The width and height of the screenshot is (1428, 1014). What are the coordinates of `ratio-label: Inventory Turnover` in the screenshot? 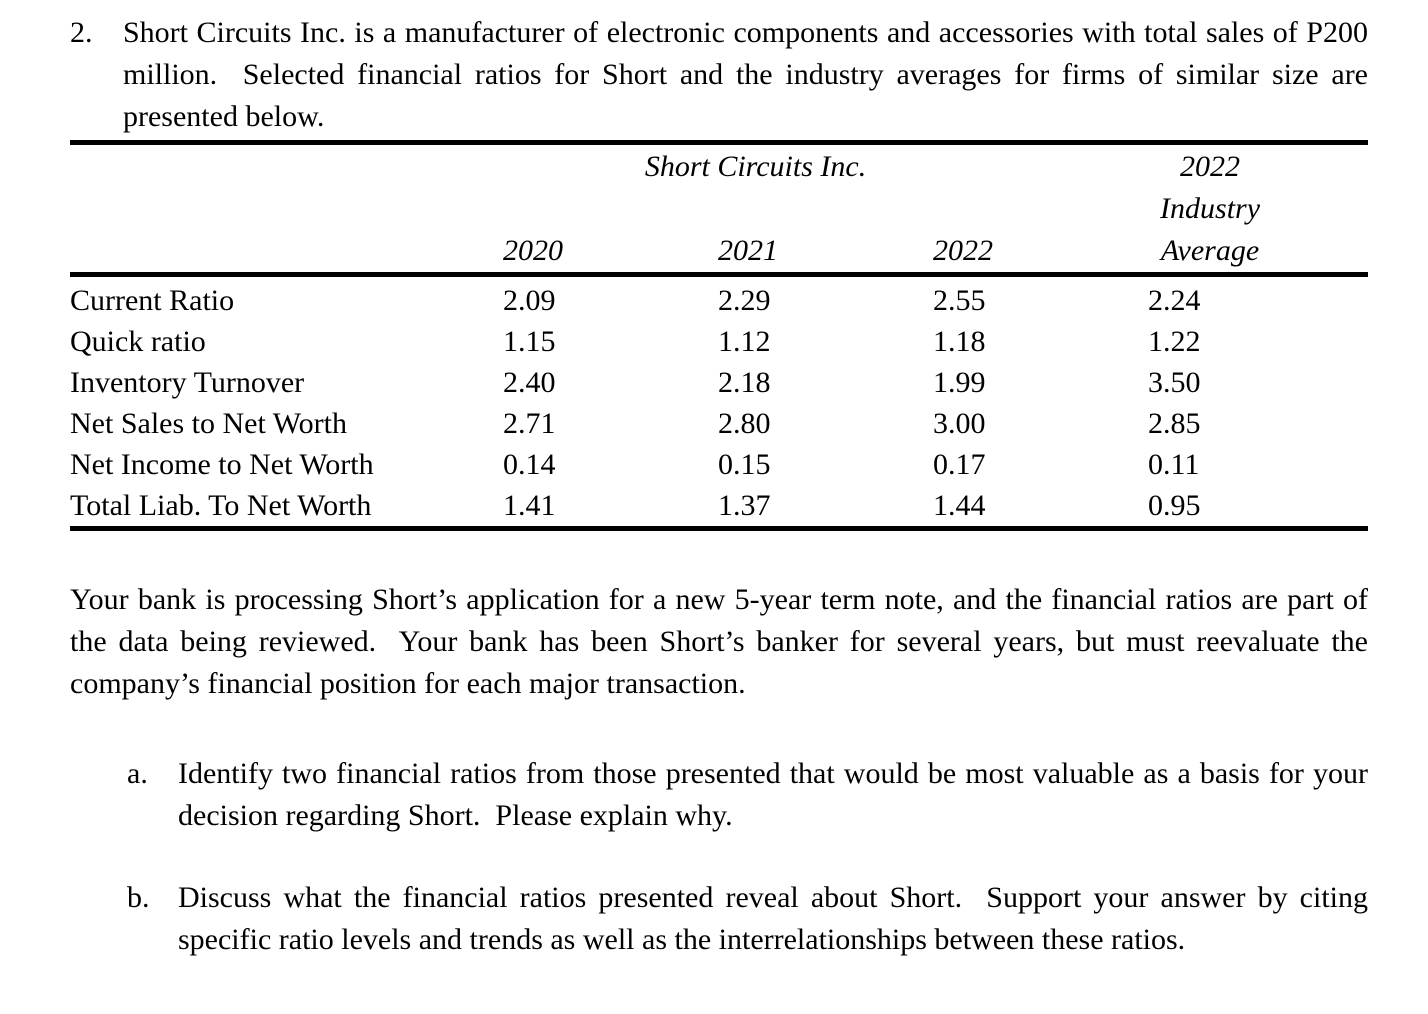 It's located at (187, 382).